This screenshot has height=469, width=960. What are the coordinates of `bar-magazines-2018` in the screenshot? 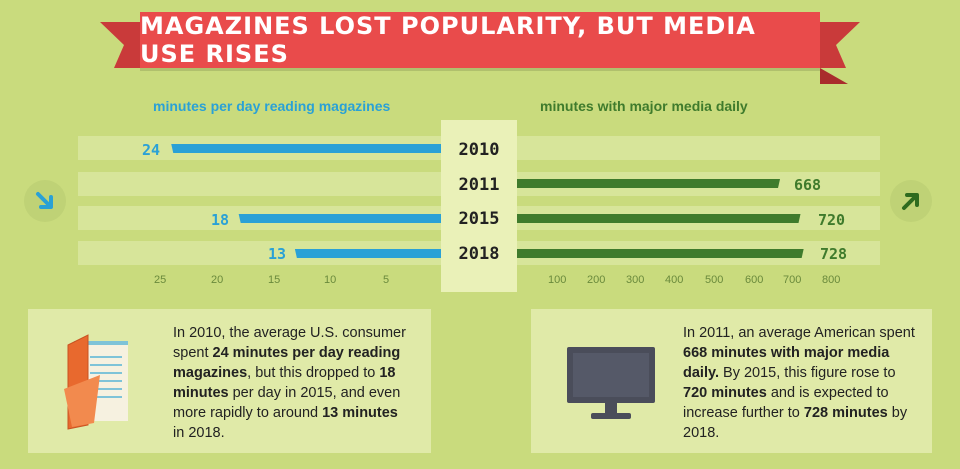 It's located at (367, 253).